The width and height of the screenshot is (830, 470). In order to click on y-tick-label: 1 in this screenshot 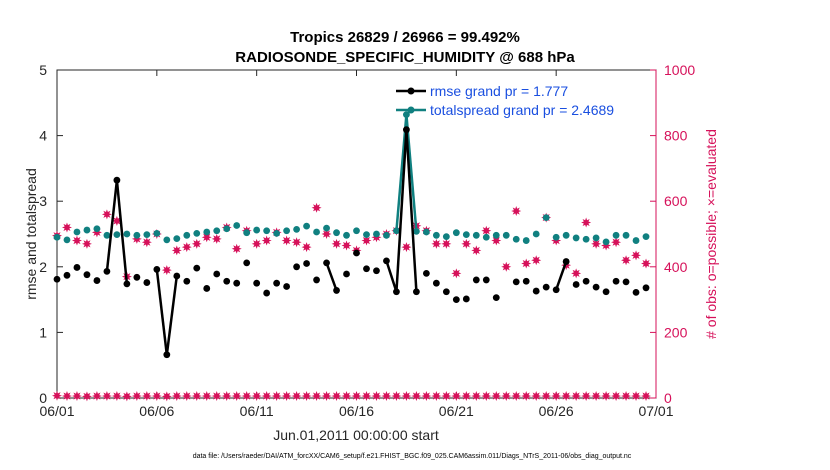, I will do `click(43, 332)`.